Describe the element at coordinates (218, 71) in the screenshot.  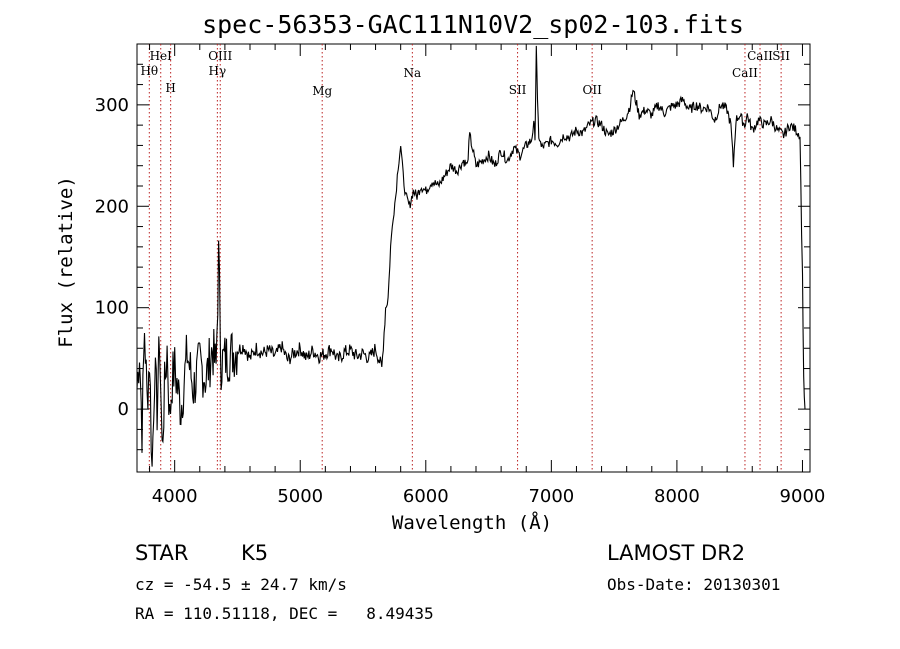
I see `emission-line-label: Hγ` at that location.